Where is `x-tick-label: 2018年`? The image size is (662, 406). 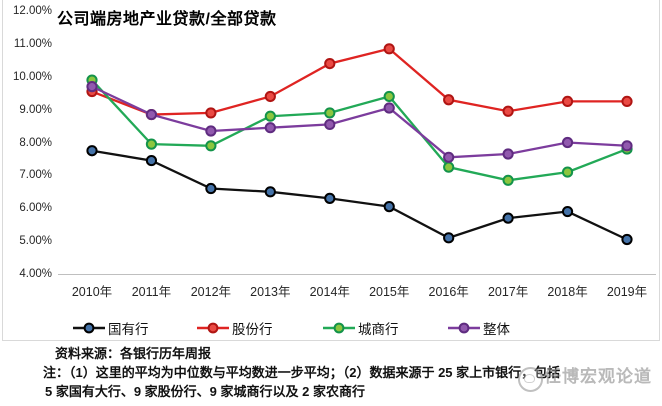 x-tick-label: 2018年 is located at coordinates (567, 292).